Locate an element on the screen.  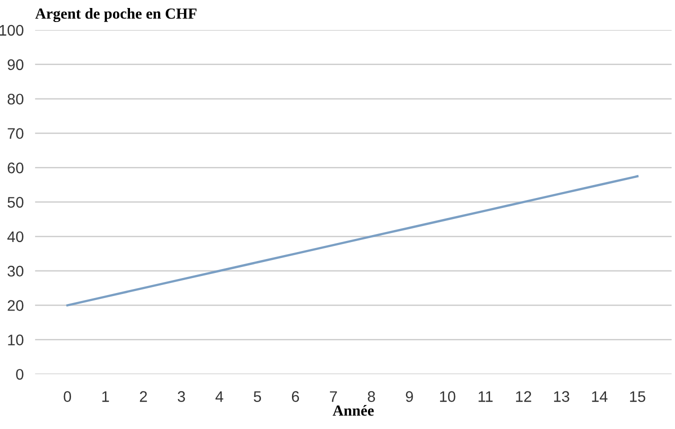
y-tick-label: 100 is located at coordinates (12, 30).